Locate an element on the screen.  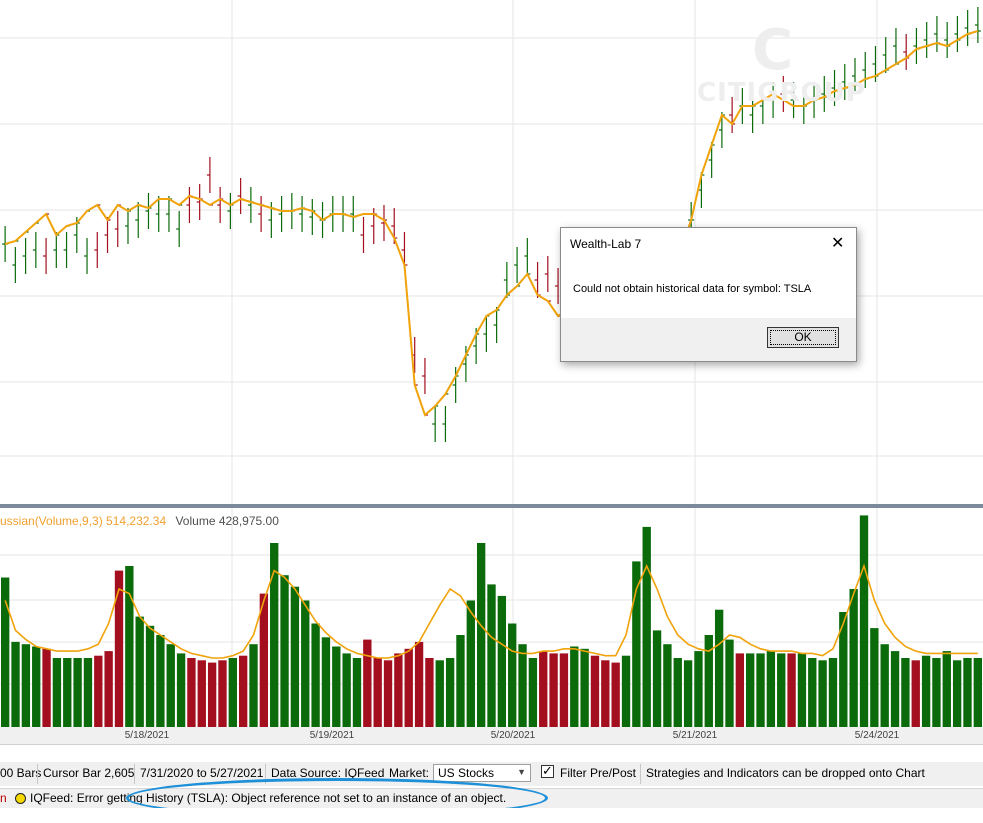
x-tick-label: 5/19/2021 is located at coordinates (332, 735).